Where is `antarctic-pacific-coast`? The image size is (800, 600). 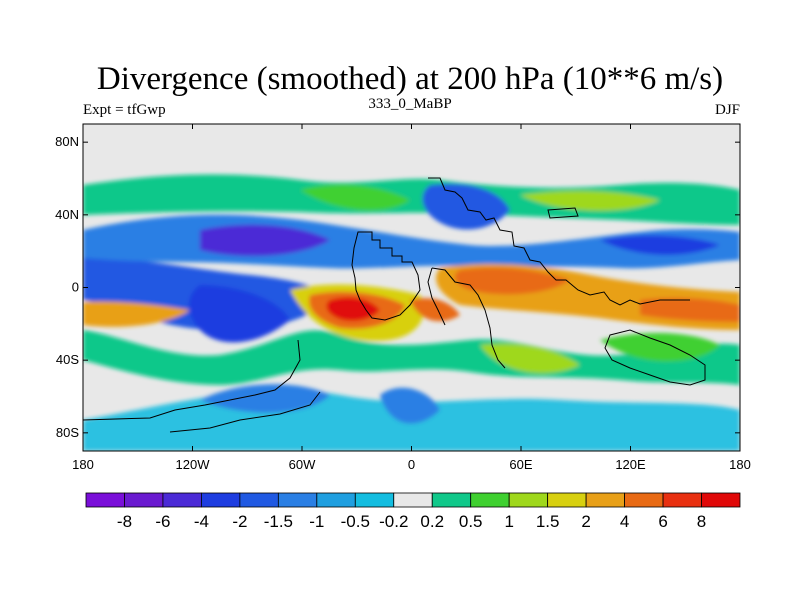 antarctic-pacific-coast is located at coordinates (191, 380).